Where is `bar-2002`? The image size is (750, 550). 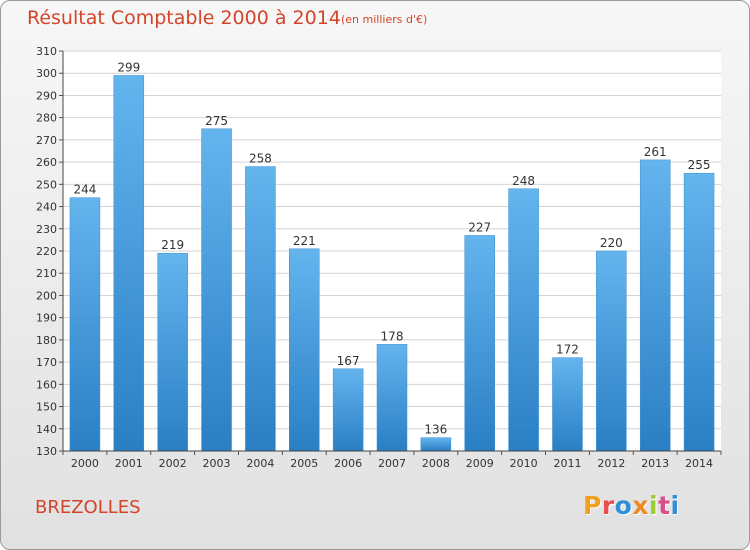 bar-2002 is located at coordinates (172, 352).